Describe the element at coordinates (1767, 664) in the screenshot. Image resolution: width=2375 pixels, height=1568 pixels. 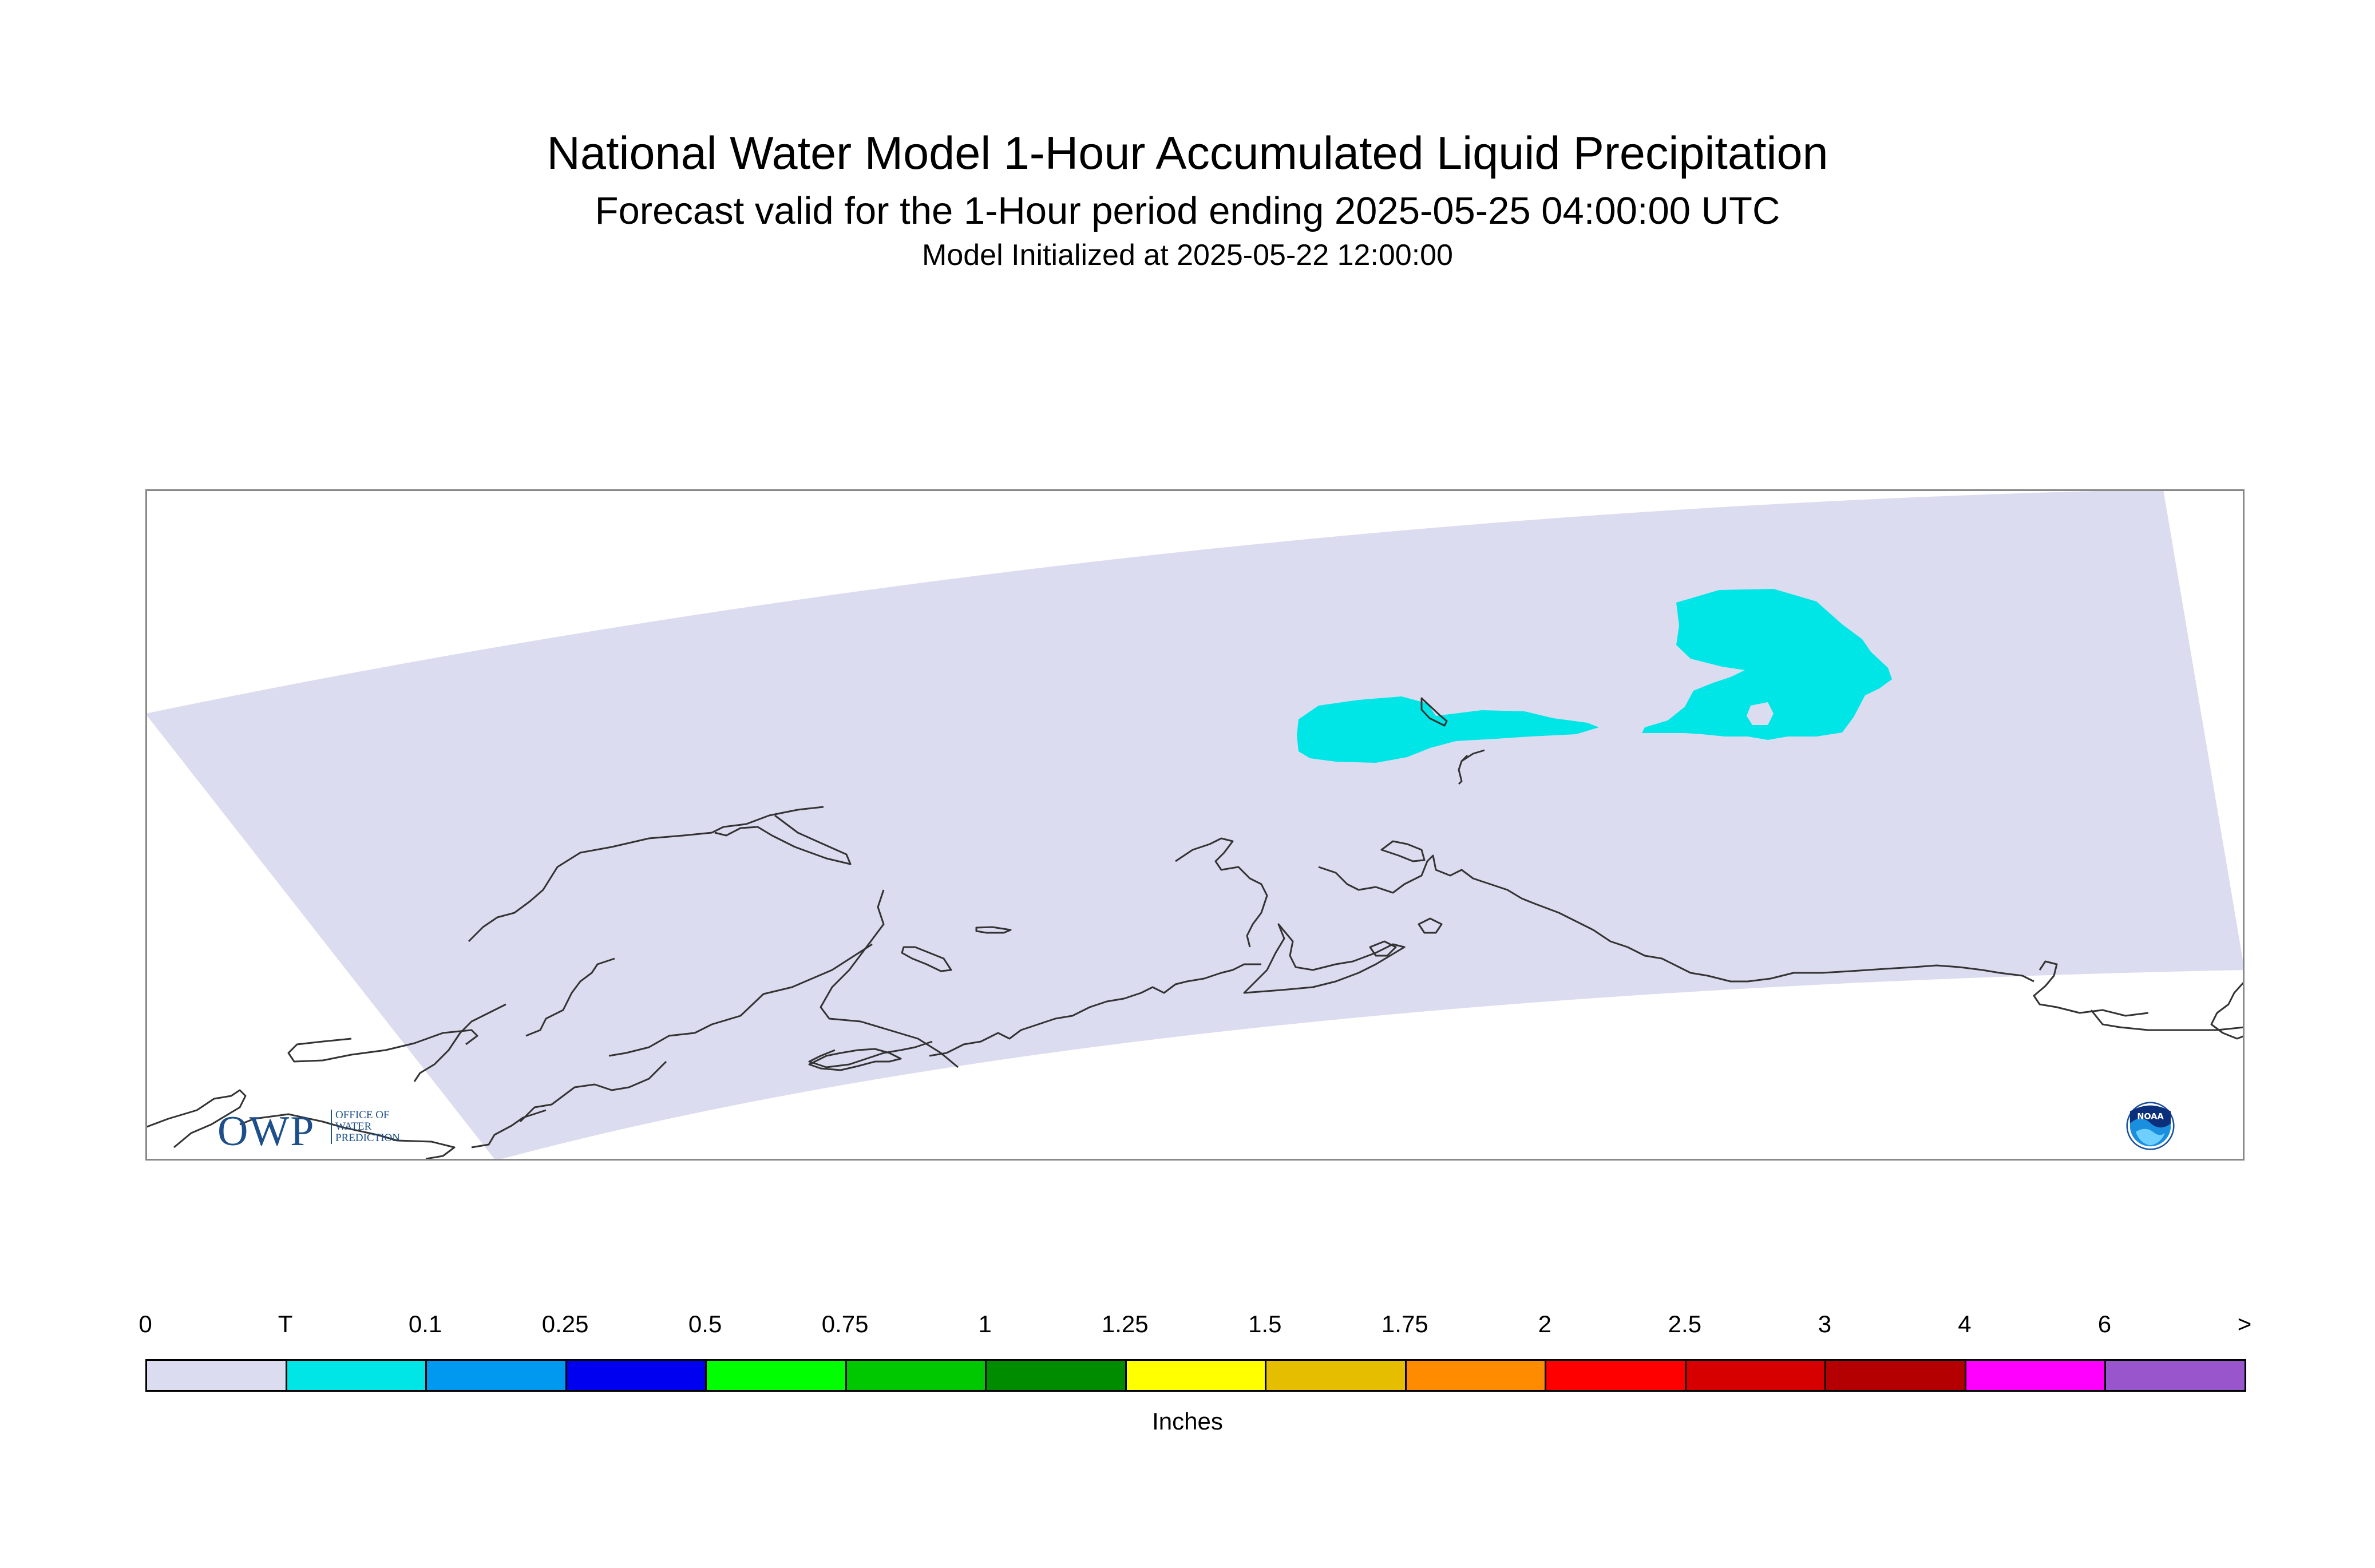
I see `precip-area-trace-east` at that location.